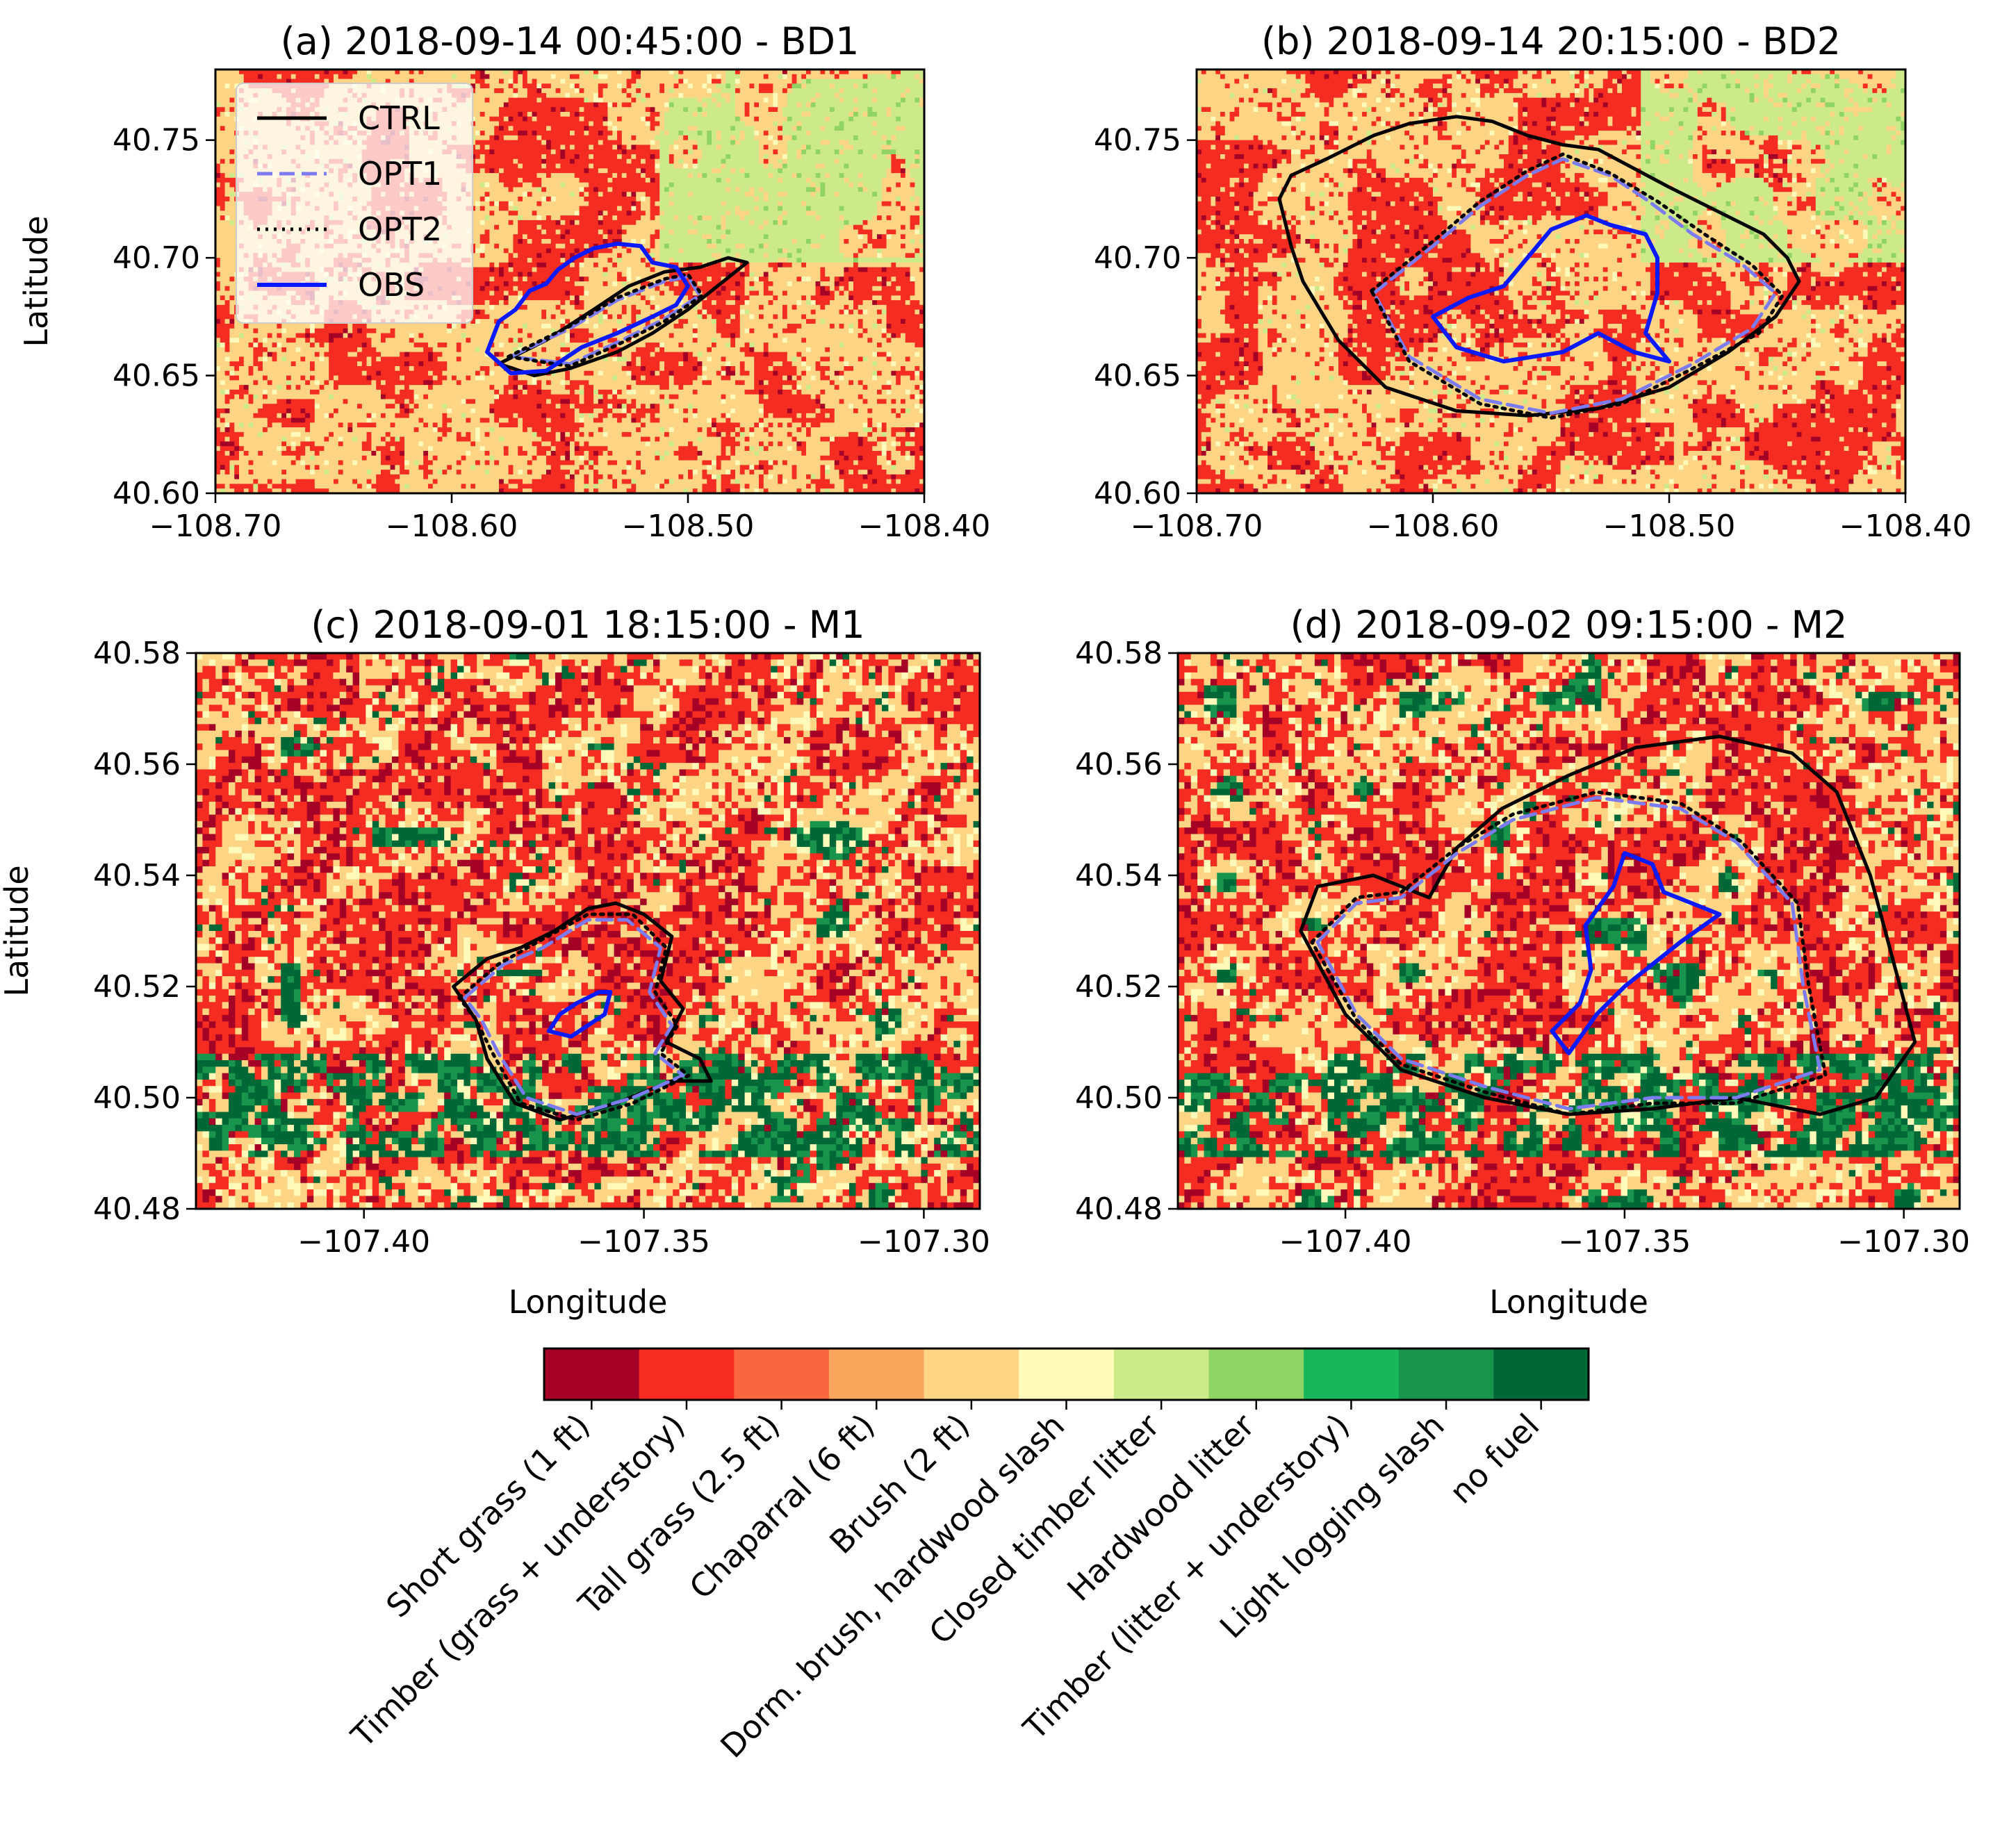  What do you see at coordinates (452, 527) in the screenshot?
I see `x-tick-label-0-1: −108.60` at bounding box center [452, 527].